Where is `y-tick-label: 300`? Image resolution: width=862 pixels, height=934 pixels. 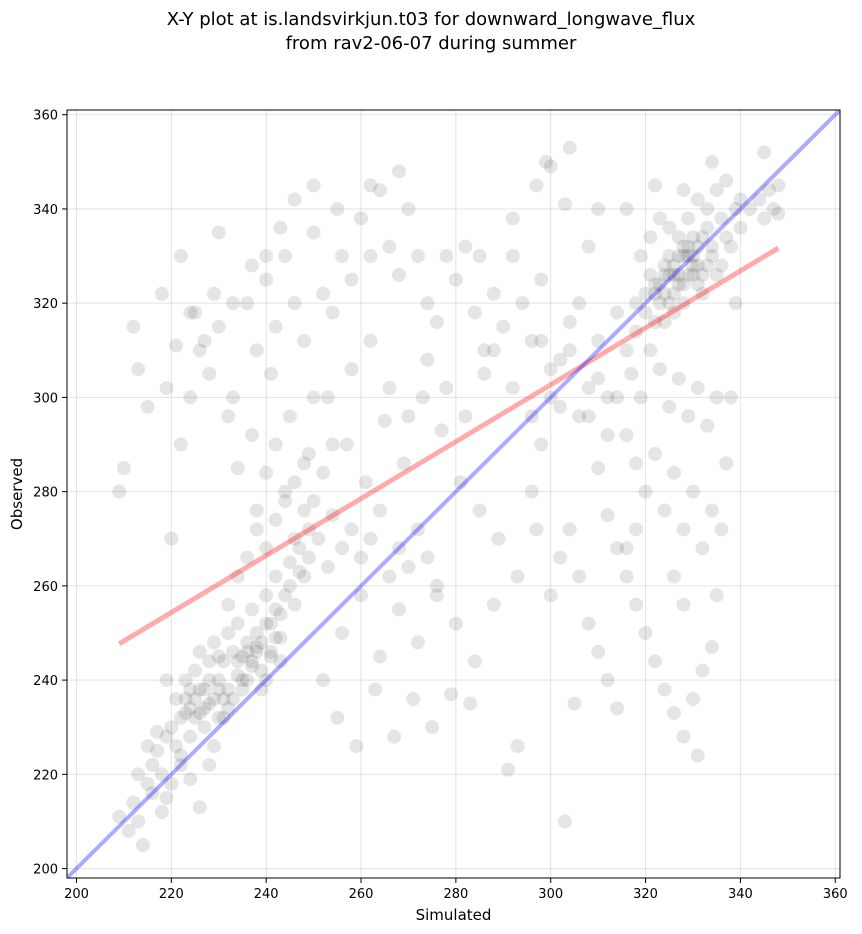
y-tick-label: 300 is located at coordinates (45, 398).